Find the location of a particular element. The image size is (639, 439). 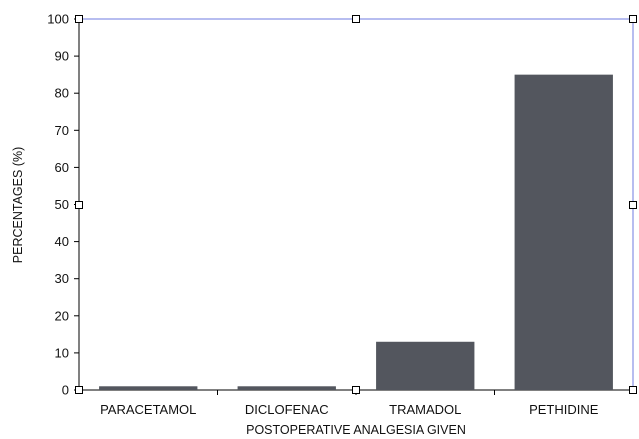

x-tick-label-pethidine: PETHIDINE is located at coordinates (564, 409).